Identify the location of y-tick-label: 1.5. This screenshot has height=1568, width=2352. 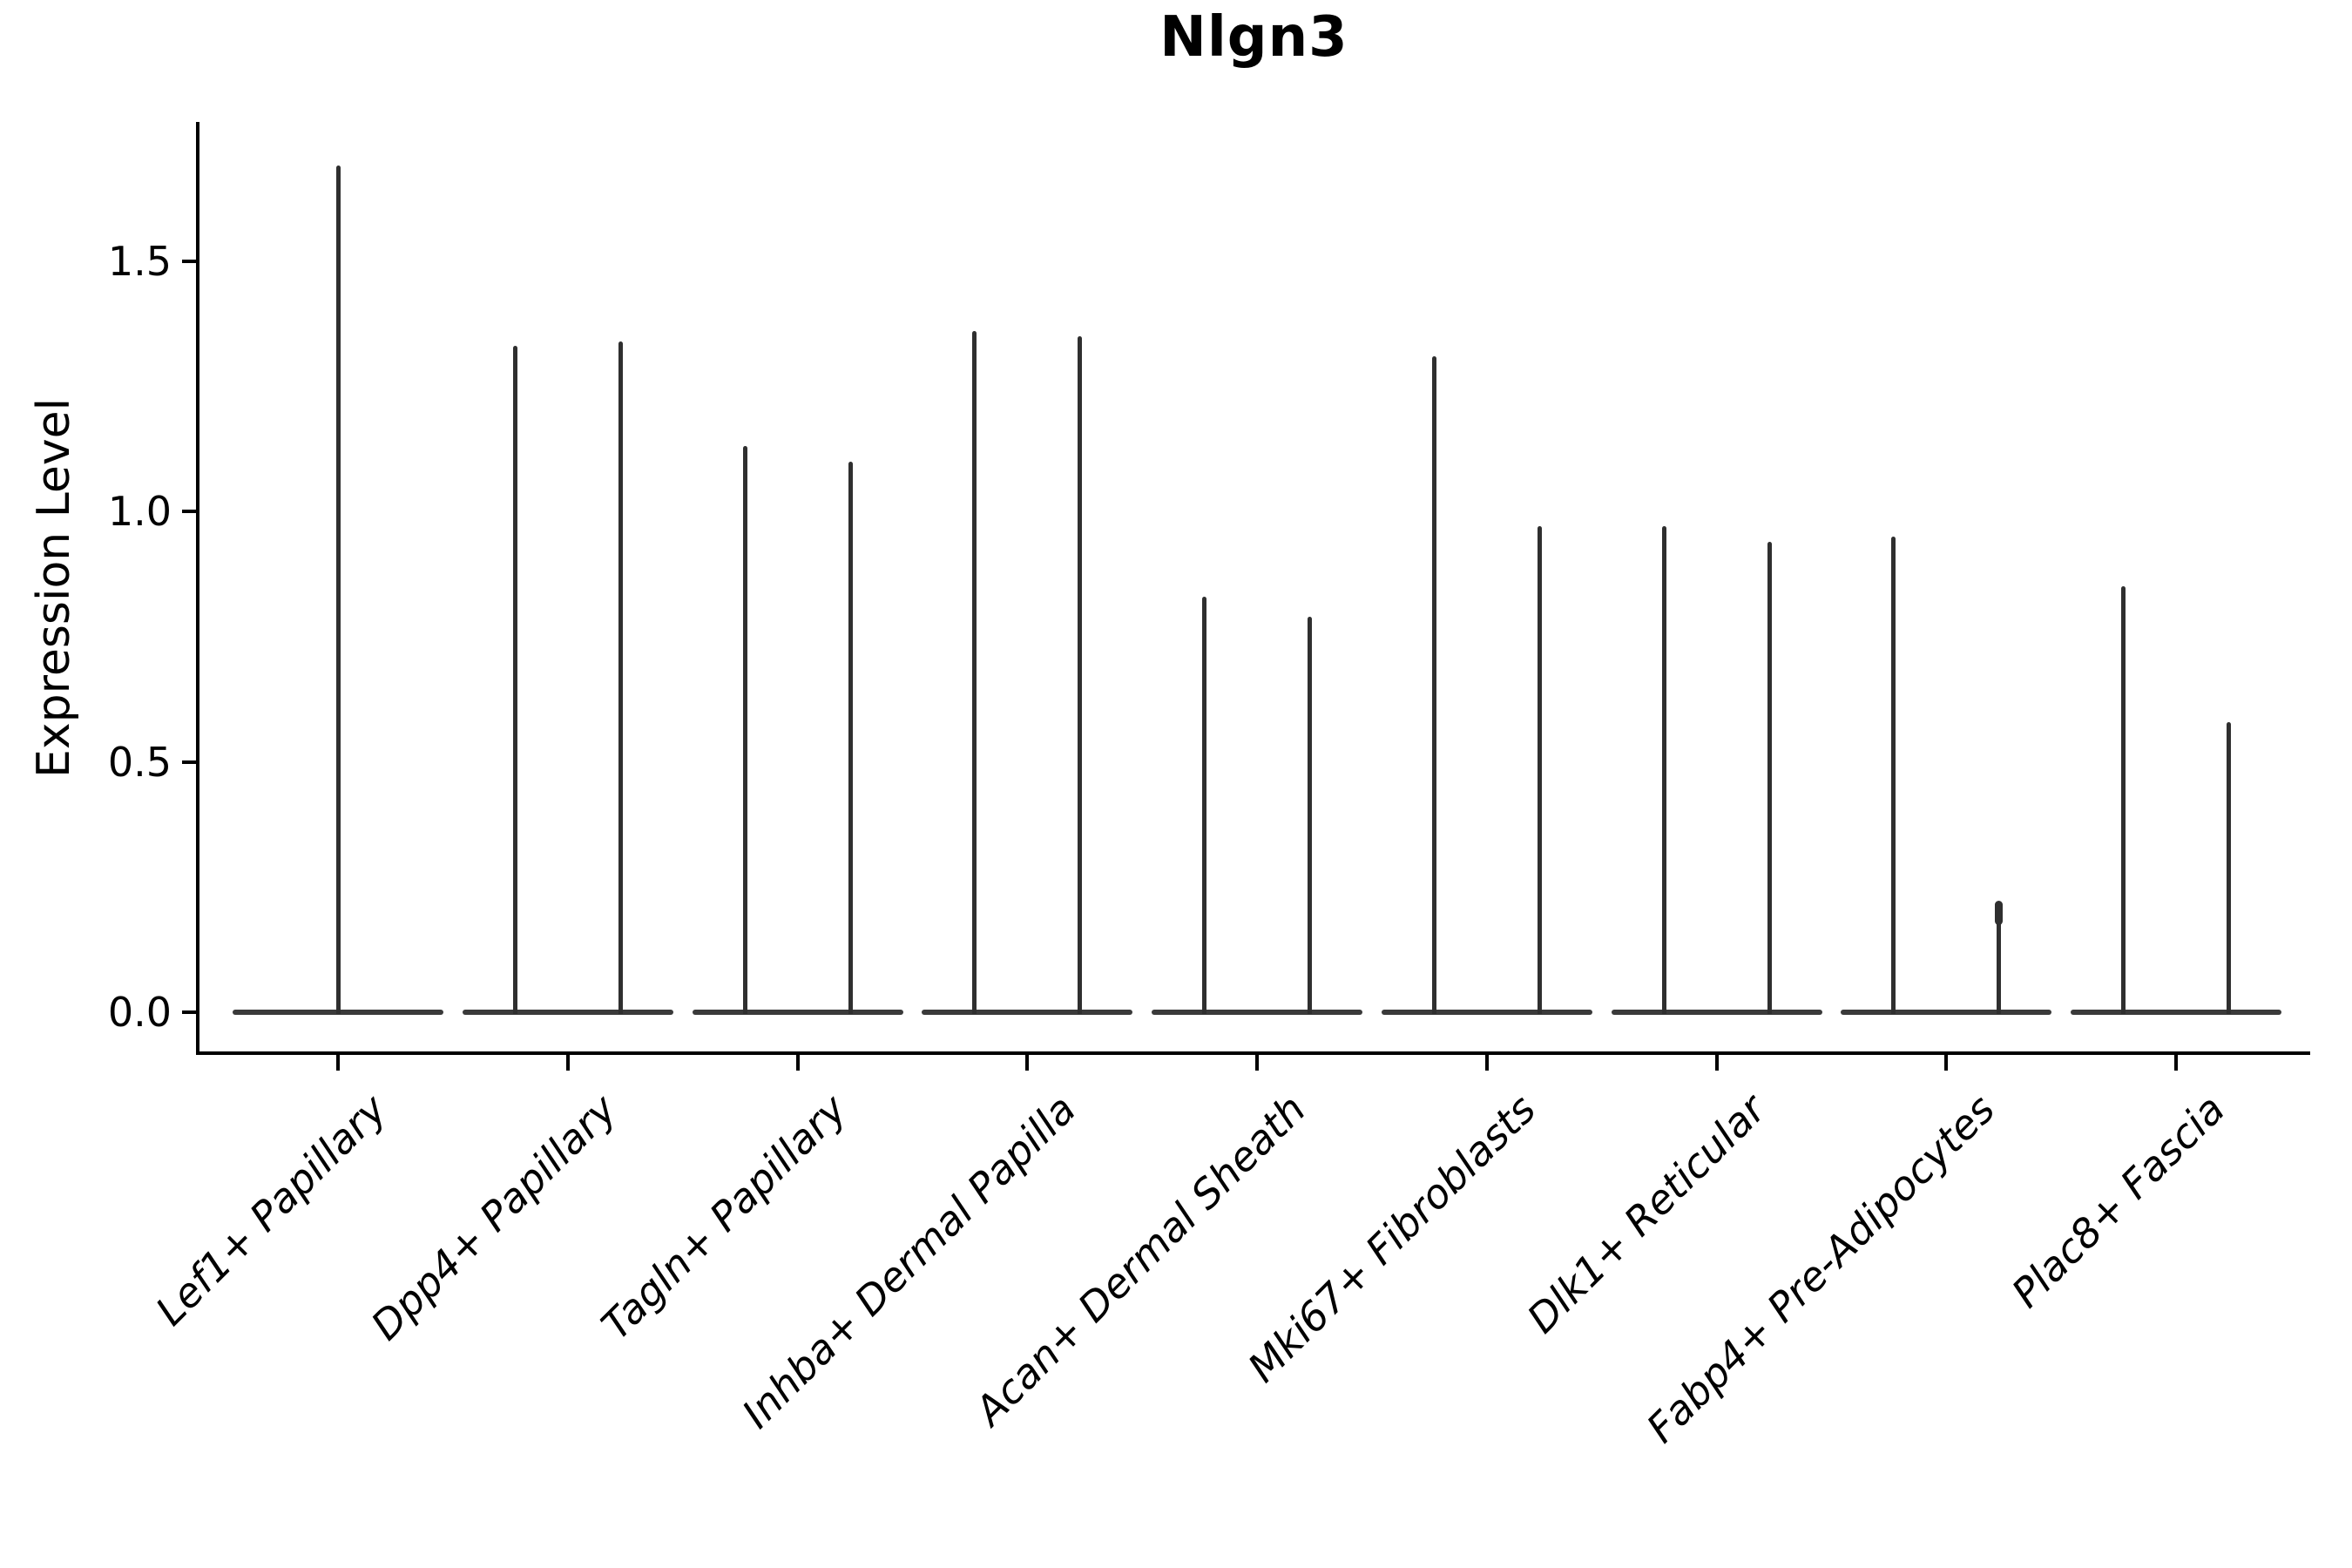
(139, 261).